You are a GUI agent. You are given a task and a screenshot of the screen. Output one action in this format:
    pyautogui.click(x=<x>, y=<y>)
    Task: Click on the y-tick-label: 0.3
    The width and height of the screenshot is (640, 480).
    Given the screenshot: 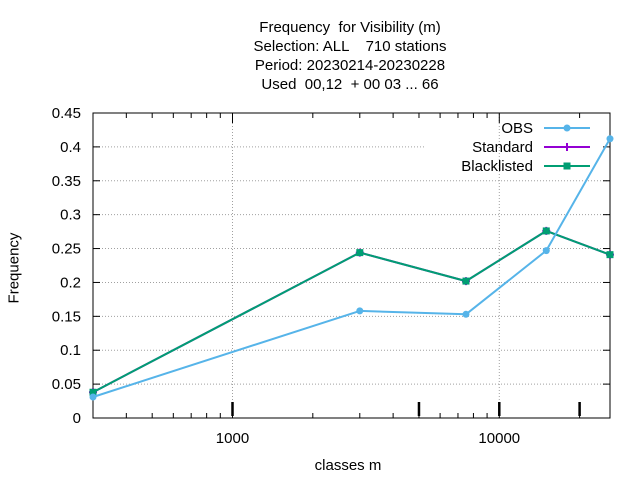 What is the action you would take?
    pyautogui.click(x=70, y=215)
    